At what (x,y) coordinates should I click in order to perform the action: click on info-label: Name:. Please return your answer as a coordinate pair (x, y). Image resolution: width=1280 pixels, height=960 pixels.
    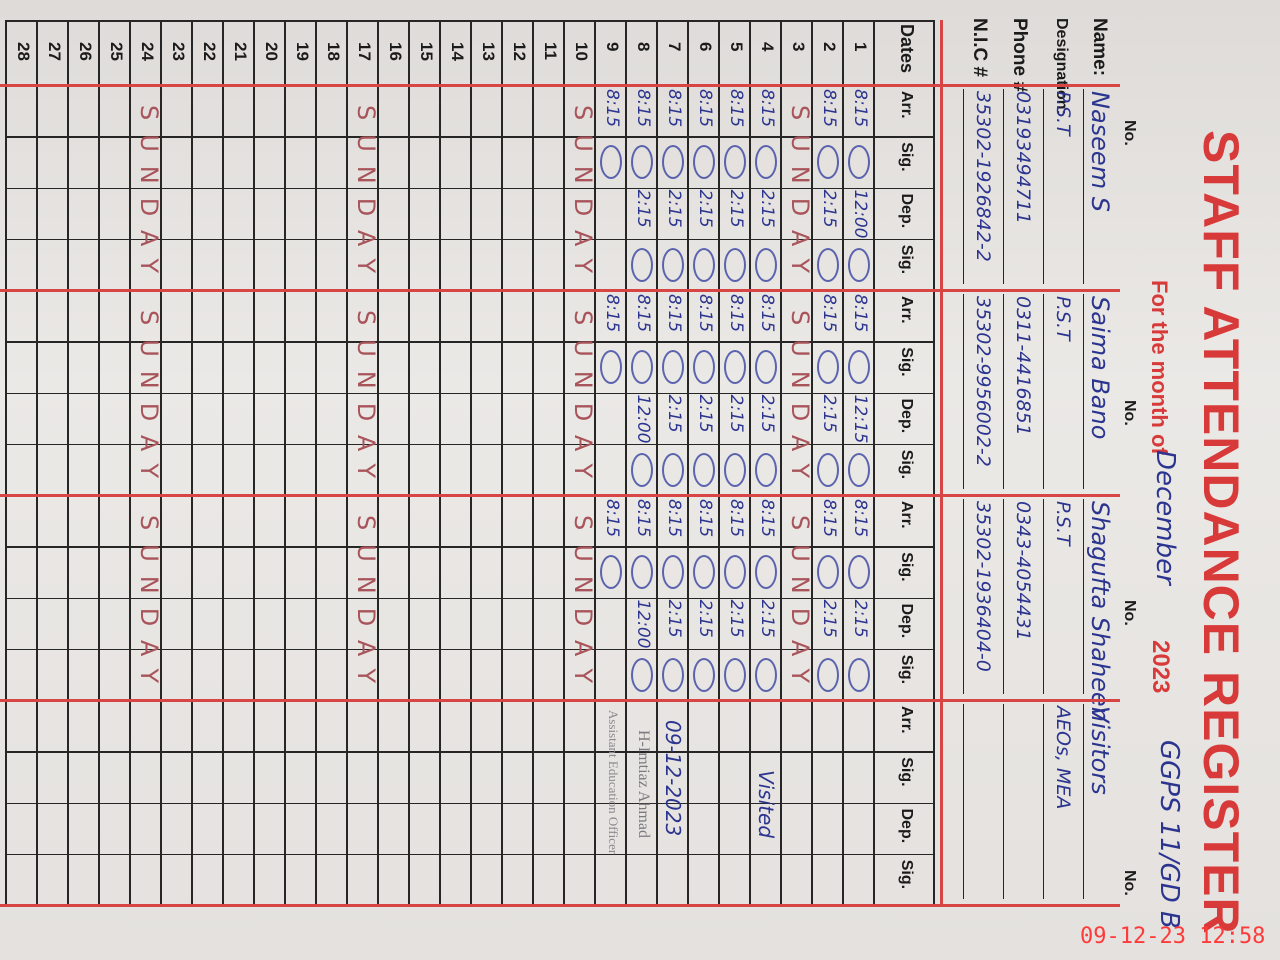
    Looking at the image, I should click on (1099, 47).